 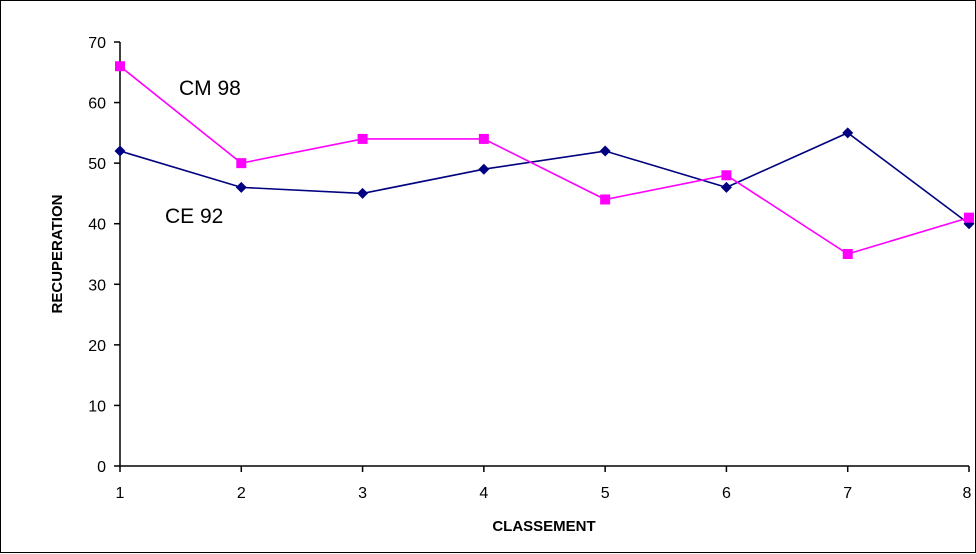 I want to click on x-axis-title: CLASSEMENT, so click(x=543, y=526).